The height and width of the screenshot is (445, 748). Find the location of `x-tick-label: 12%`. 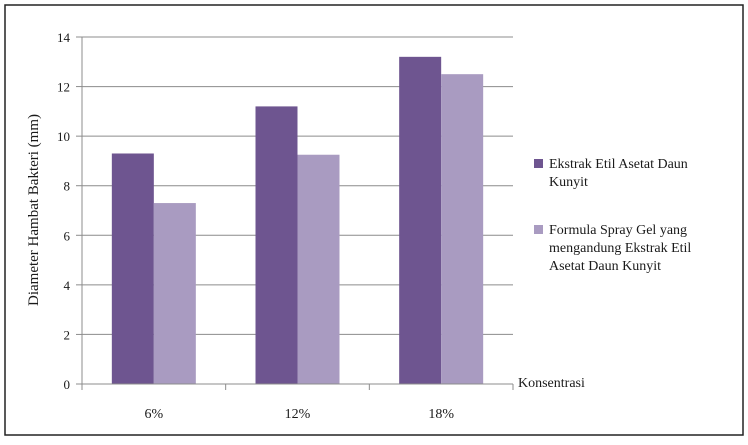

x-tick-label: 12% is located at coordinates (298, 414).